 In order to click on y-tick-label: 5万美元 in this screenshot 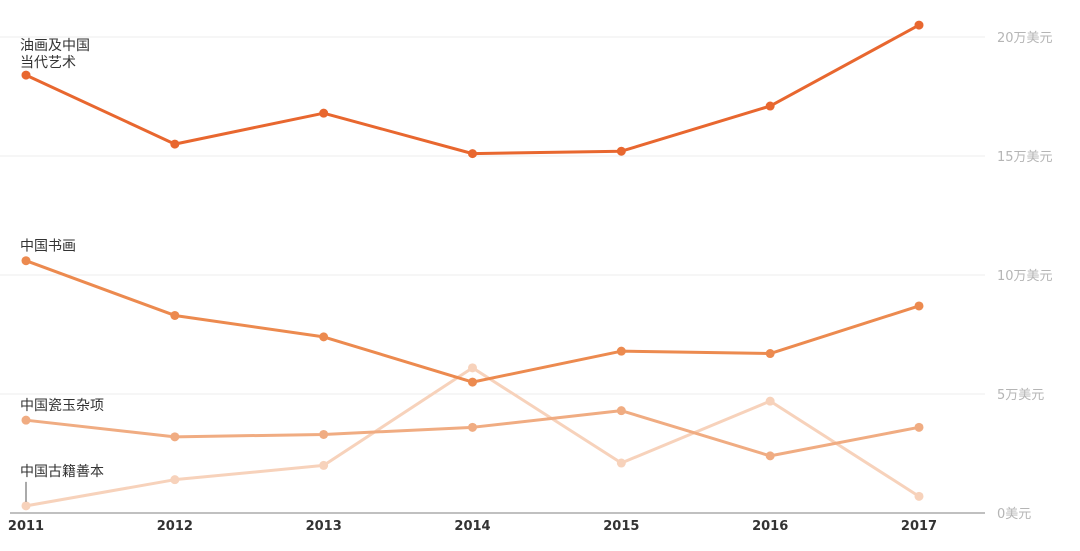, I will do `click(1020, 395)`.